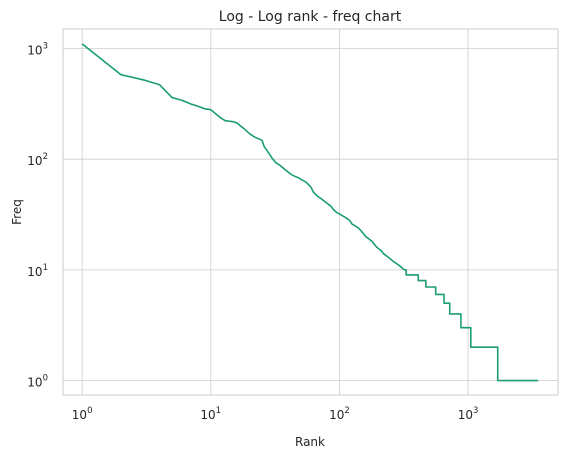  Describe the element at coordinates (37, 382) in the screenshot. I see `y-tick-label: 10⁰` at that location.